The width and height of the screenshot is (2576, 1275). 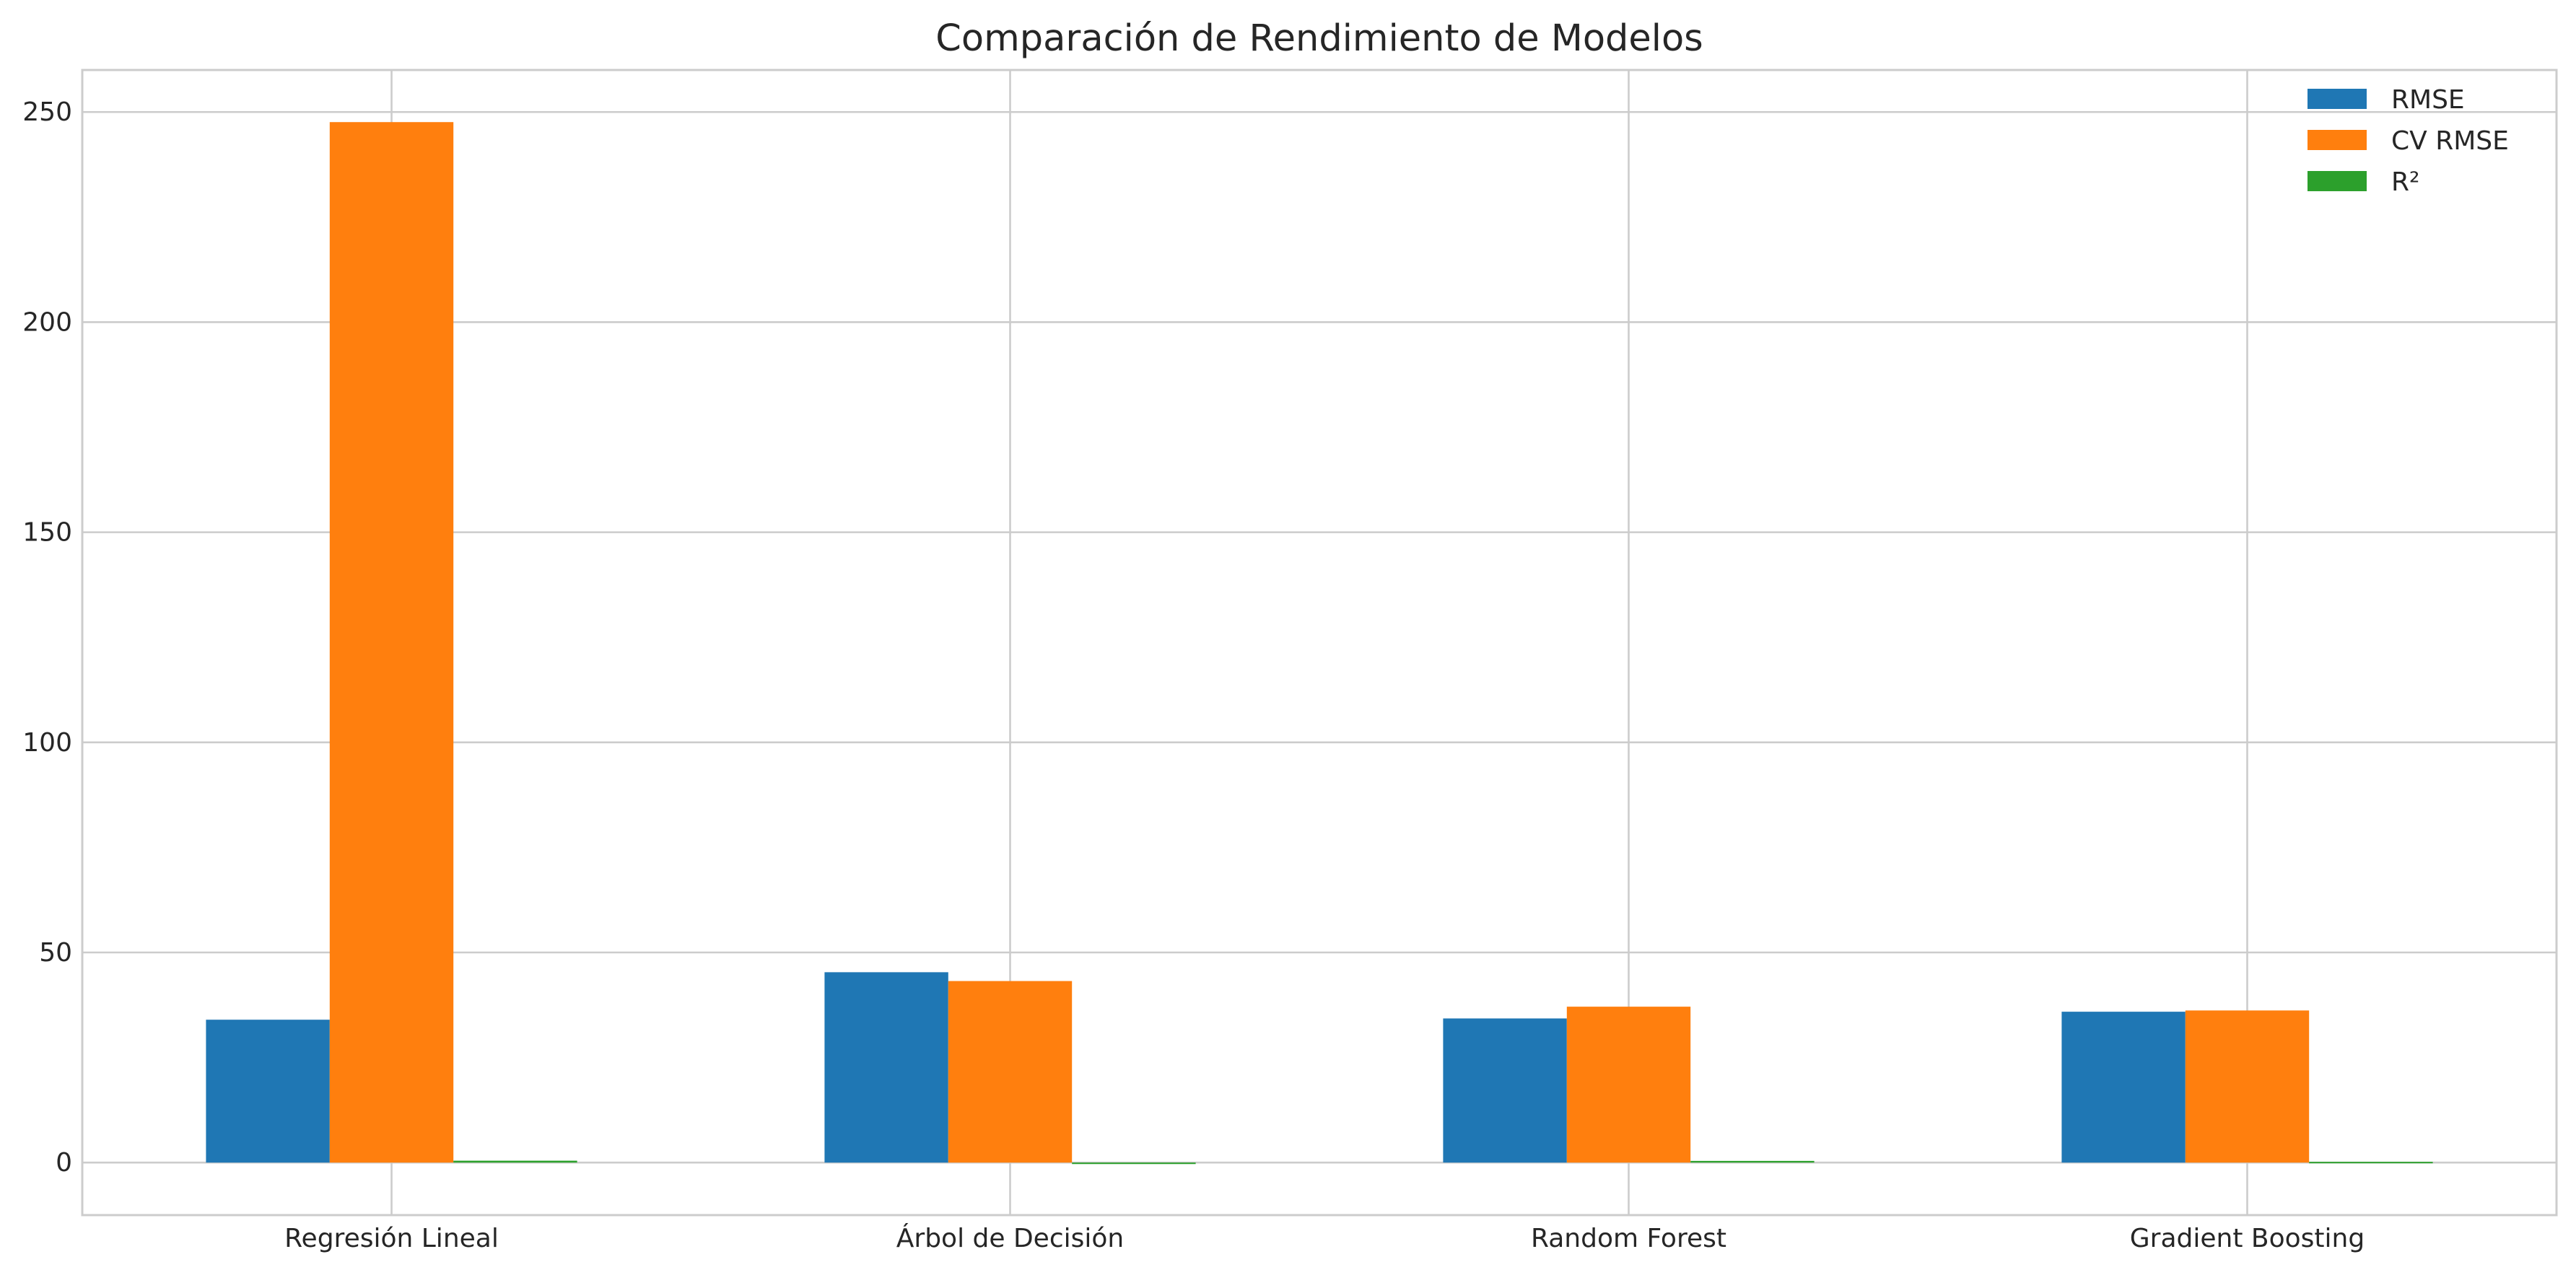 What do you see at coordinates (1319, 39) in the screenshot?
I see `chart-title: Comparación de Rendimiento de Modelos` at bounding box center [1319, 39].